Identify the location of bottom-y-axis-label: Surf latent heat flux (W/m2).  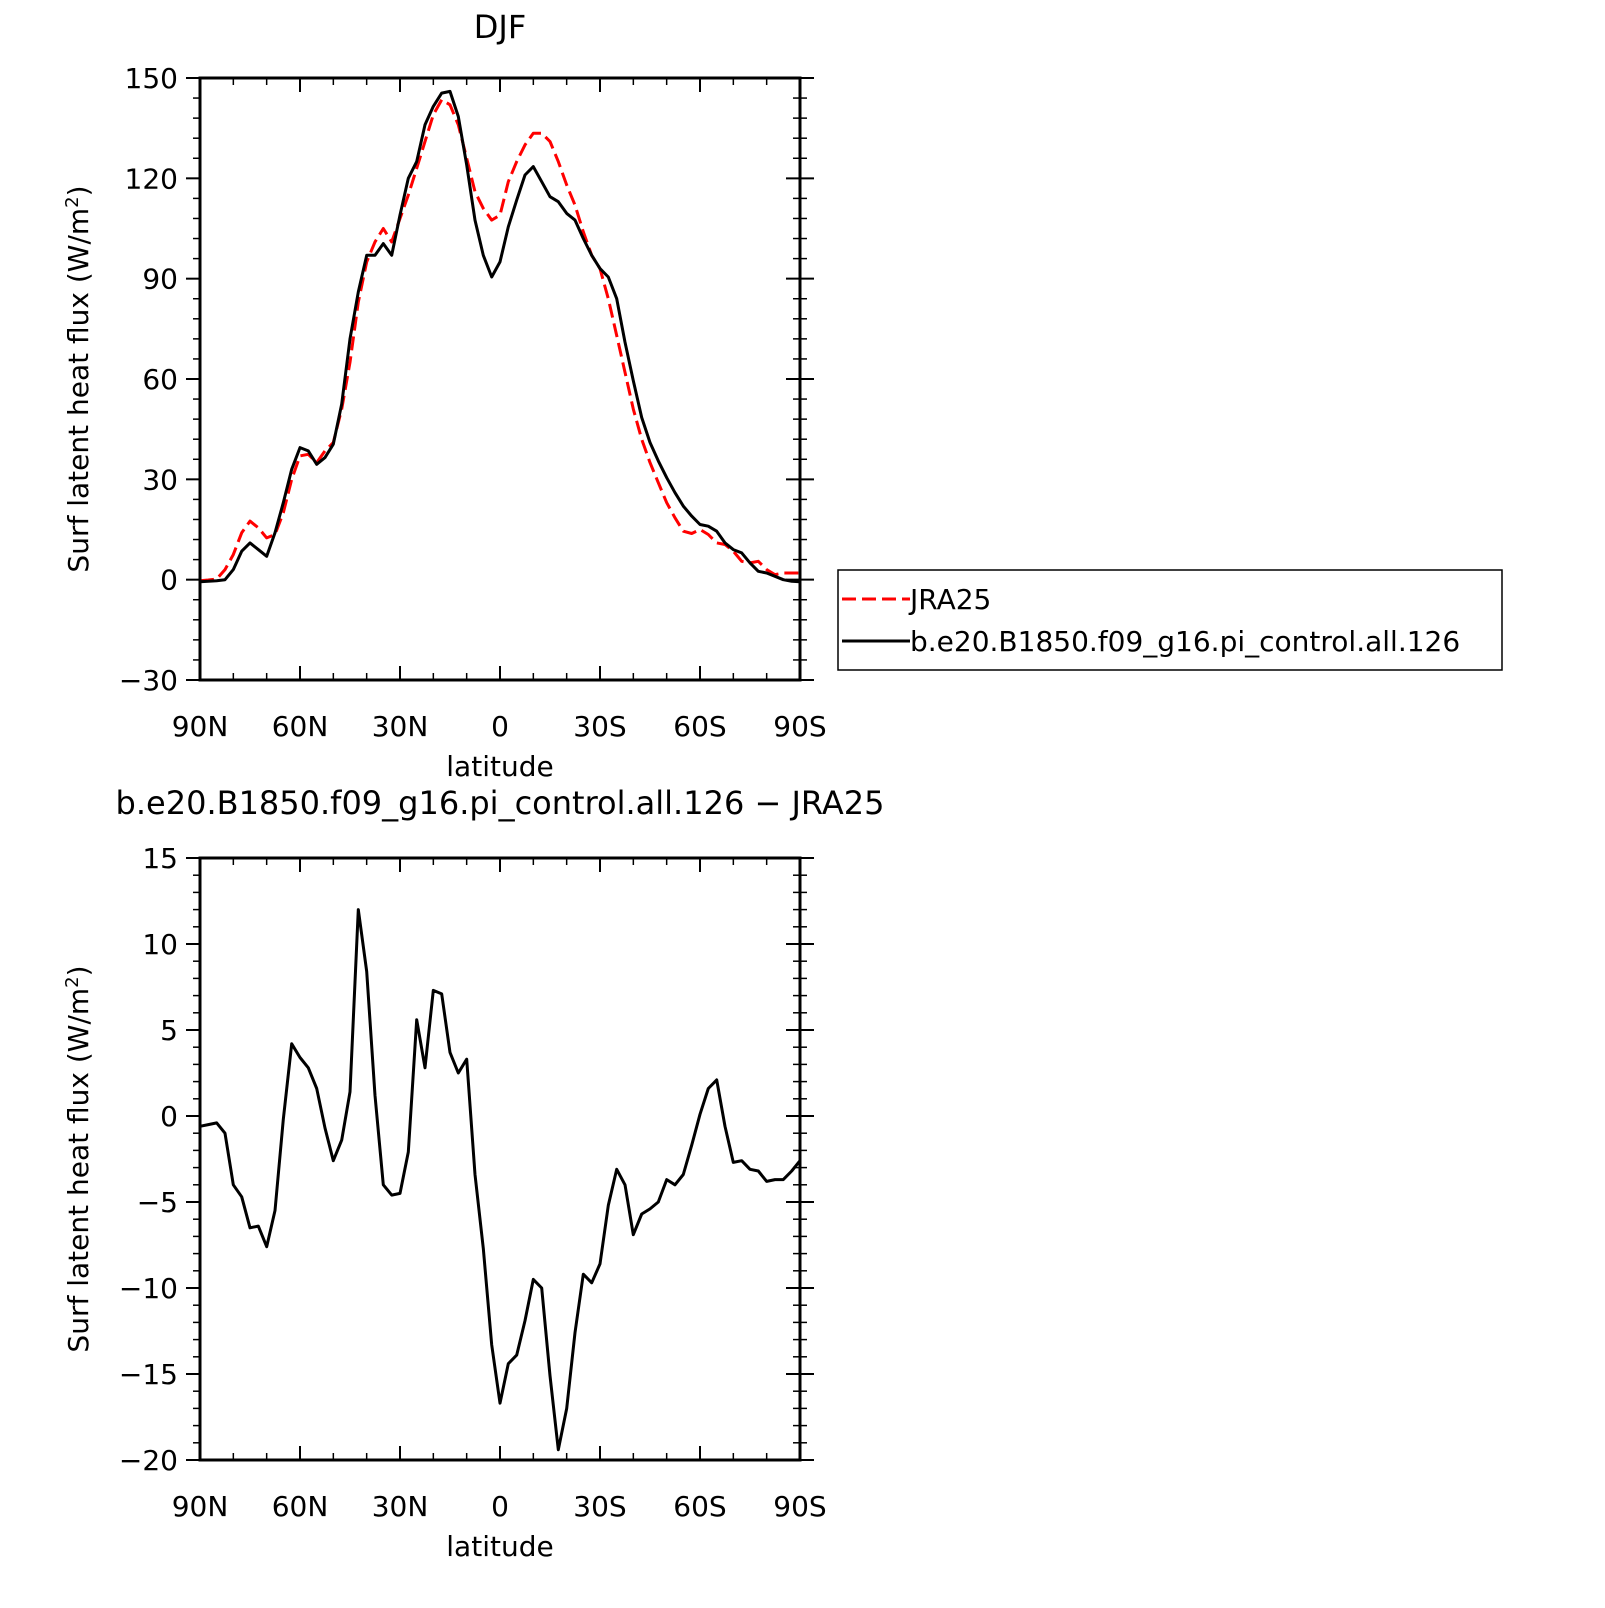
(78, 1158).